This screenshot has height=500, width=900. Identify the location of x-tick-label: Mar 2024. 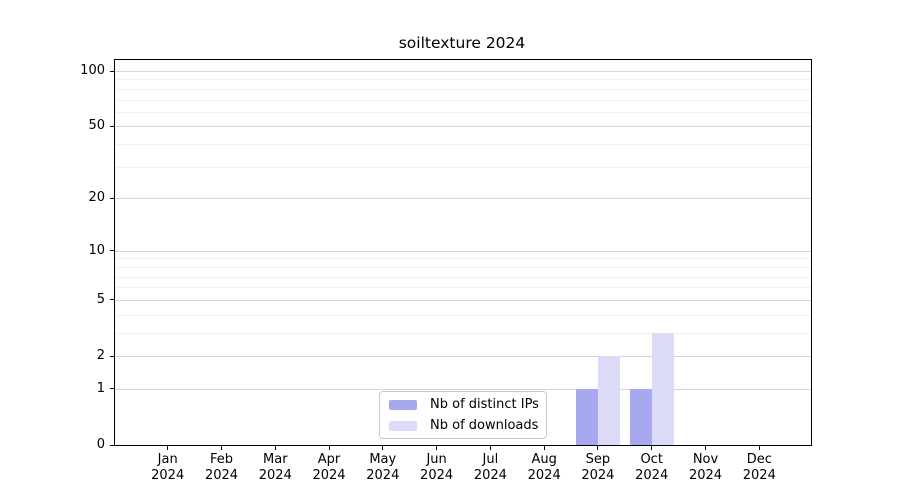
(275, 467).